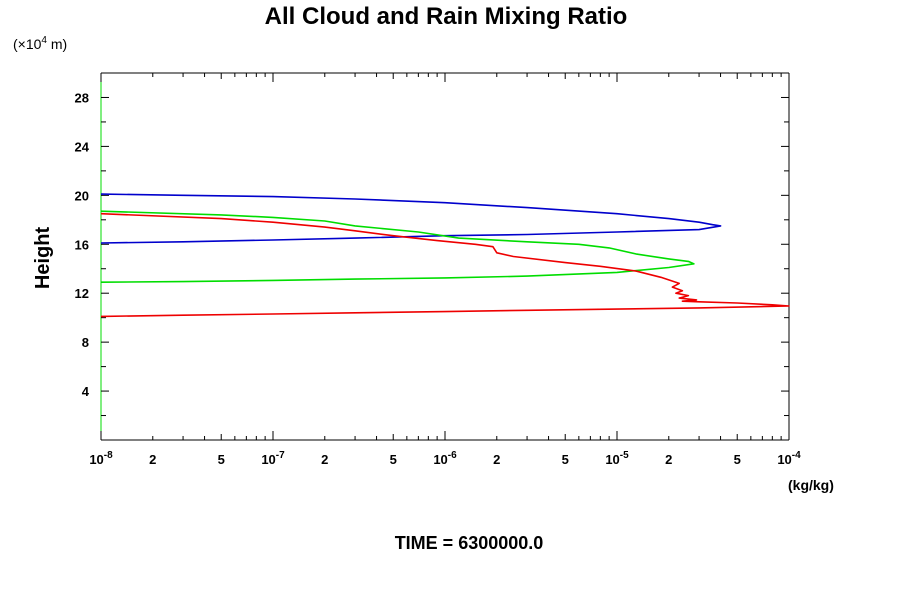 The image size is (900, 600). Describe the element at coordinates (452, 455) in the screenshot. I see `x-tick-exponent: -6` at that location.